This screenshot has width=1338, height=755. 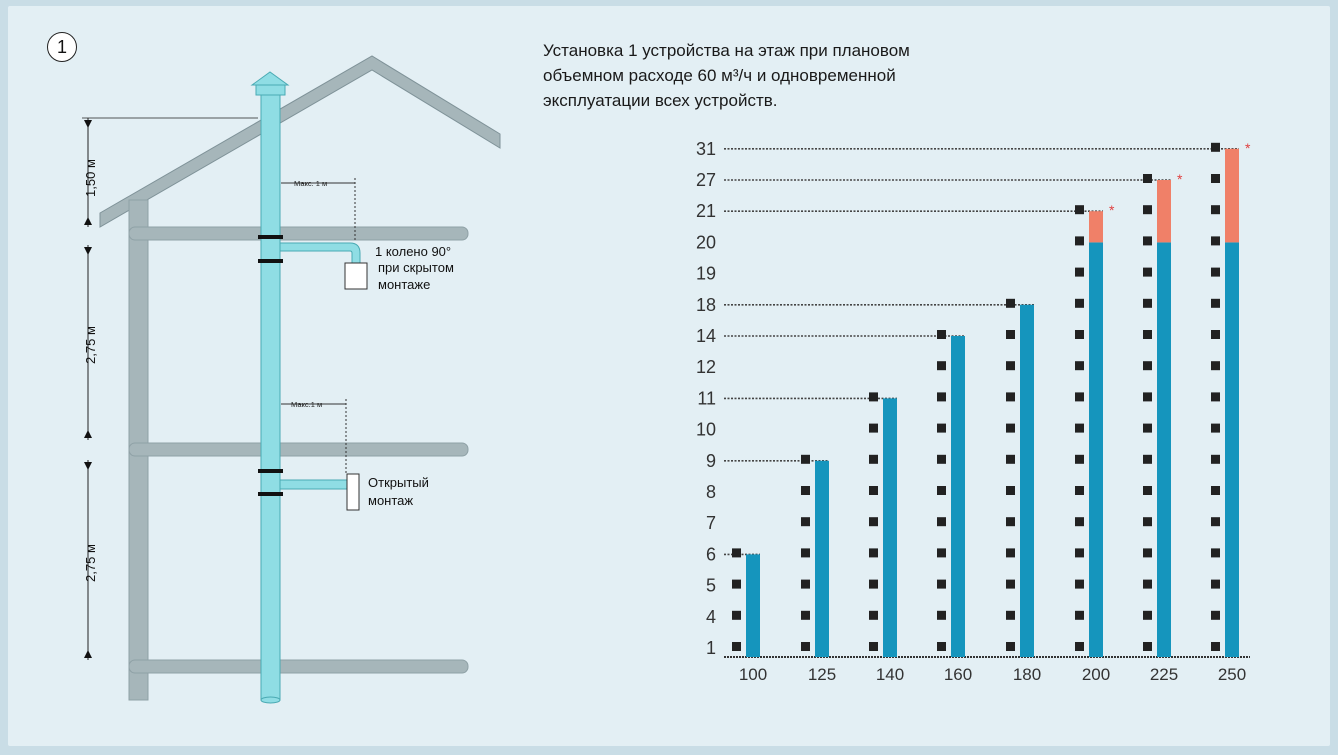 What do you see at coordinates (706, 336) in the screenshot?
I see `y-tick-label: 14` at bounding box center [706, 336].